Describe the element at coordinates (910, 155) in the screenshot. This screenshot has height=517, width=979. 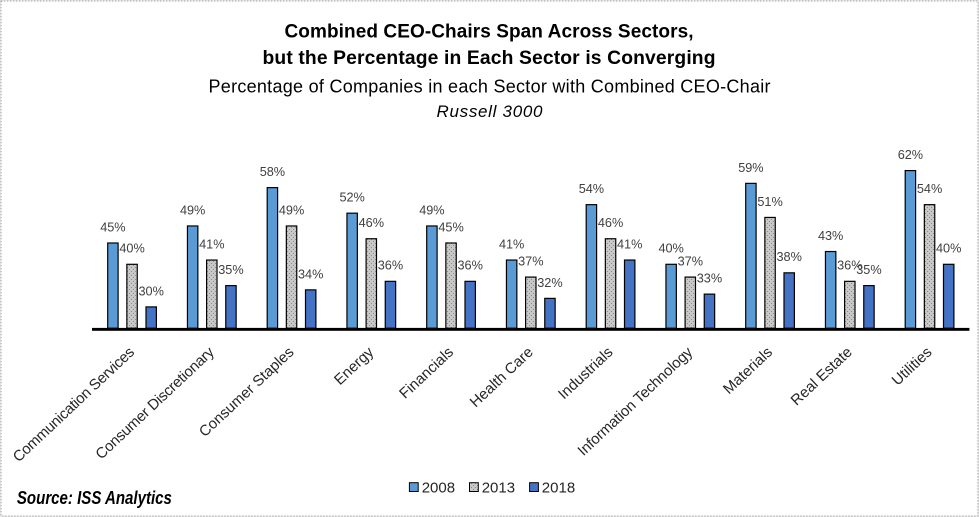
I see `svg-text: 62%` at that location.